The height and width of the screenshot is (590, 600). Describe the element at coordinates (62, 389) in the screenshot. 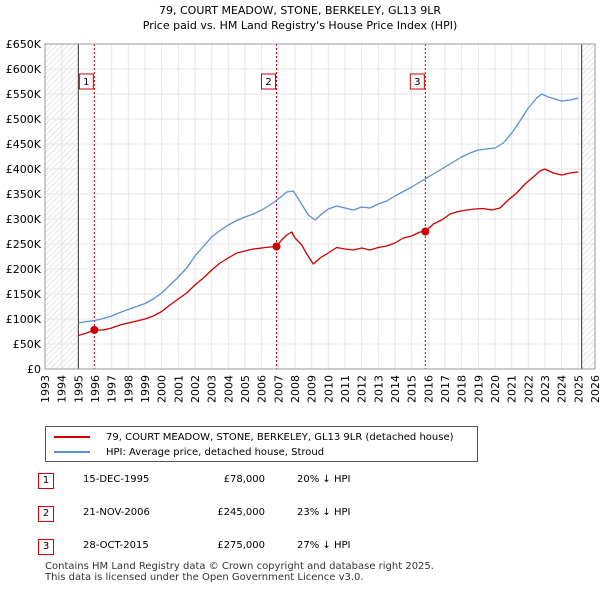

I see `x-tick-label: 1994` at that location.